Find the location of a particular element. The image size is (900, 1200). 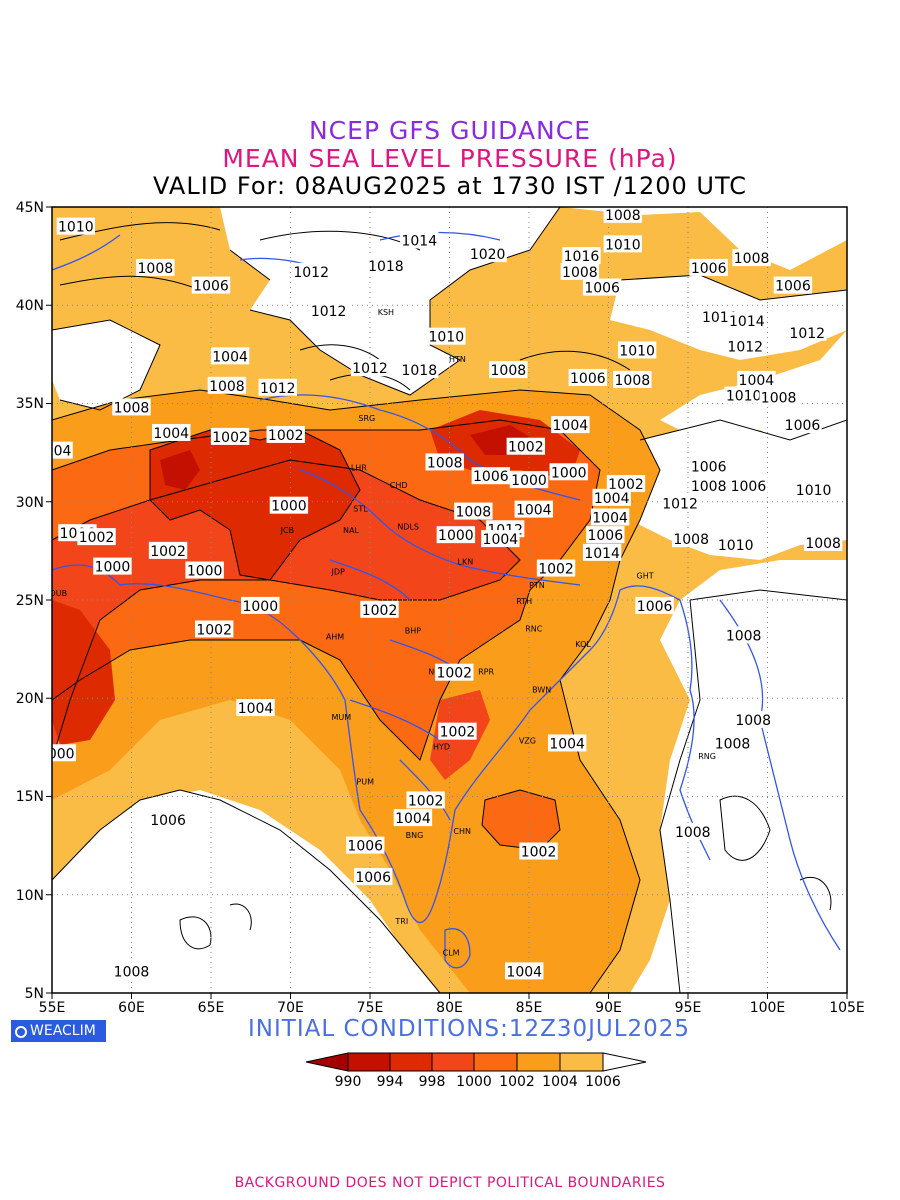

latitude-labels: 45N 40N 35N 30N 25N 20N 15N 10N 5N is located at coordinates (30, 601).